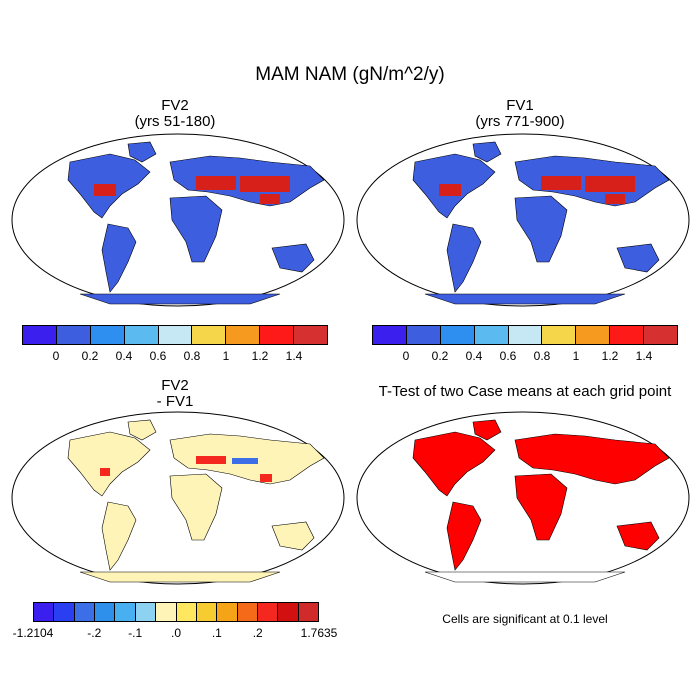  What do you see at coordinates (257, 633) in the screenshot?
I see `colorbar-tick-label: .2` at bounding box center [257, 633].